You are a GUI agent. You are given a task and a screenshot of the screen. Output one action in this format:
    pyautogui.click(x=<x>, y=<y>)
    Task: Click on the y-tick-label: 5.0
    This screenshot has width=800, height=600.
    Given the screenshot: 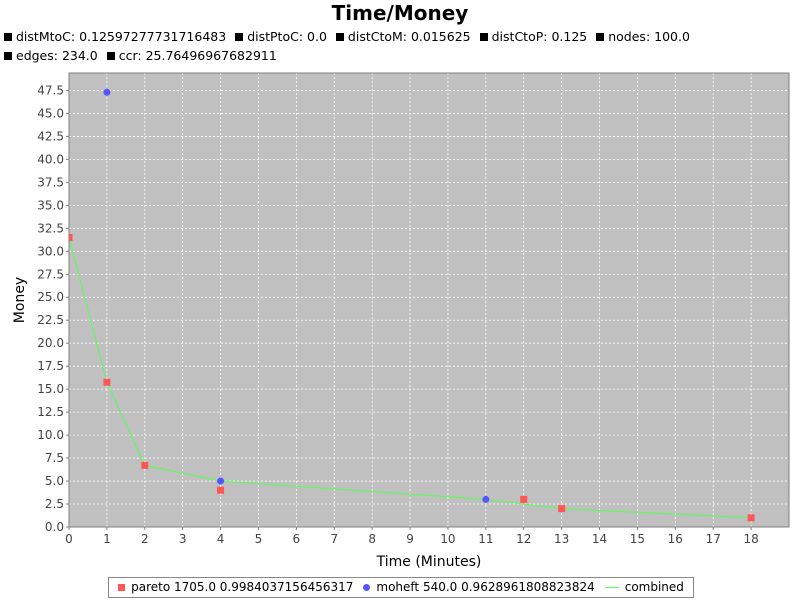 What is the action you would take?
    pyautogui.click(x=54, y=481)
    